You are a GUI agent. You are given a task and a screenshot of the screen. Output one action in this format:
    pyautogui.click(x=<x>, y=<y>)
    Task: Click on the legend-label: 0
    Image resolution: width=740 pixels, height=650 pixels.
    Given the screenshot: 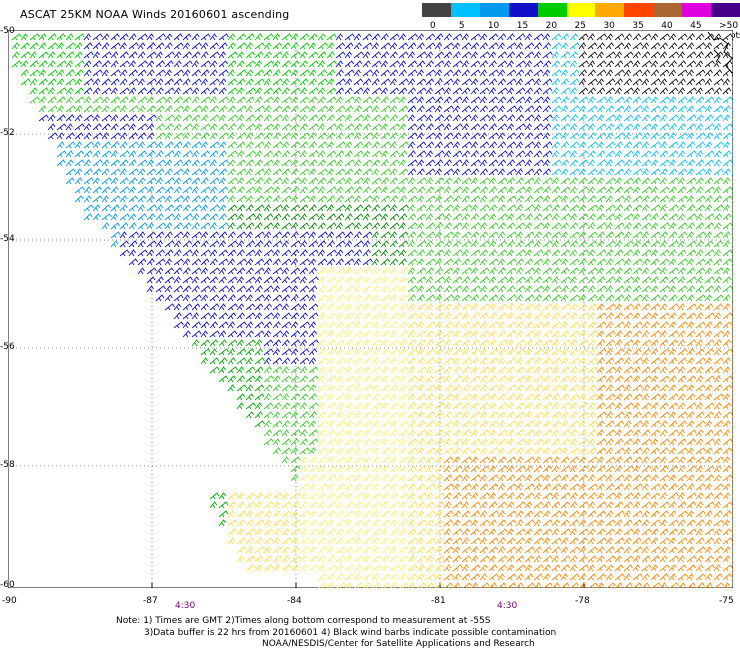 What is the action you would take?
    pyautogui.click(x=433, y=26)
    